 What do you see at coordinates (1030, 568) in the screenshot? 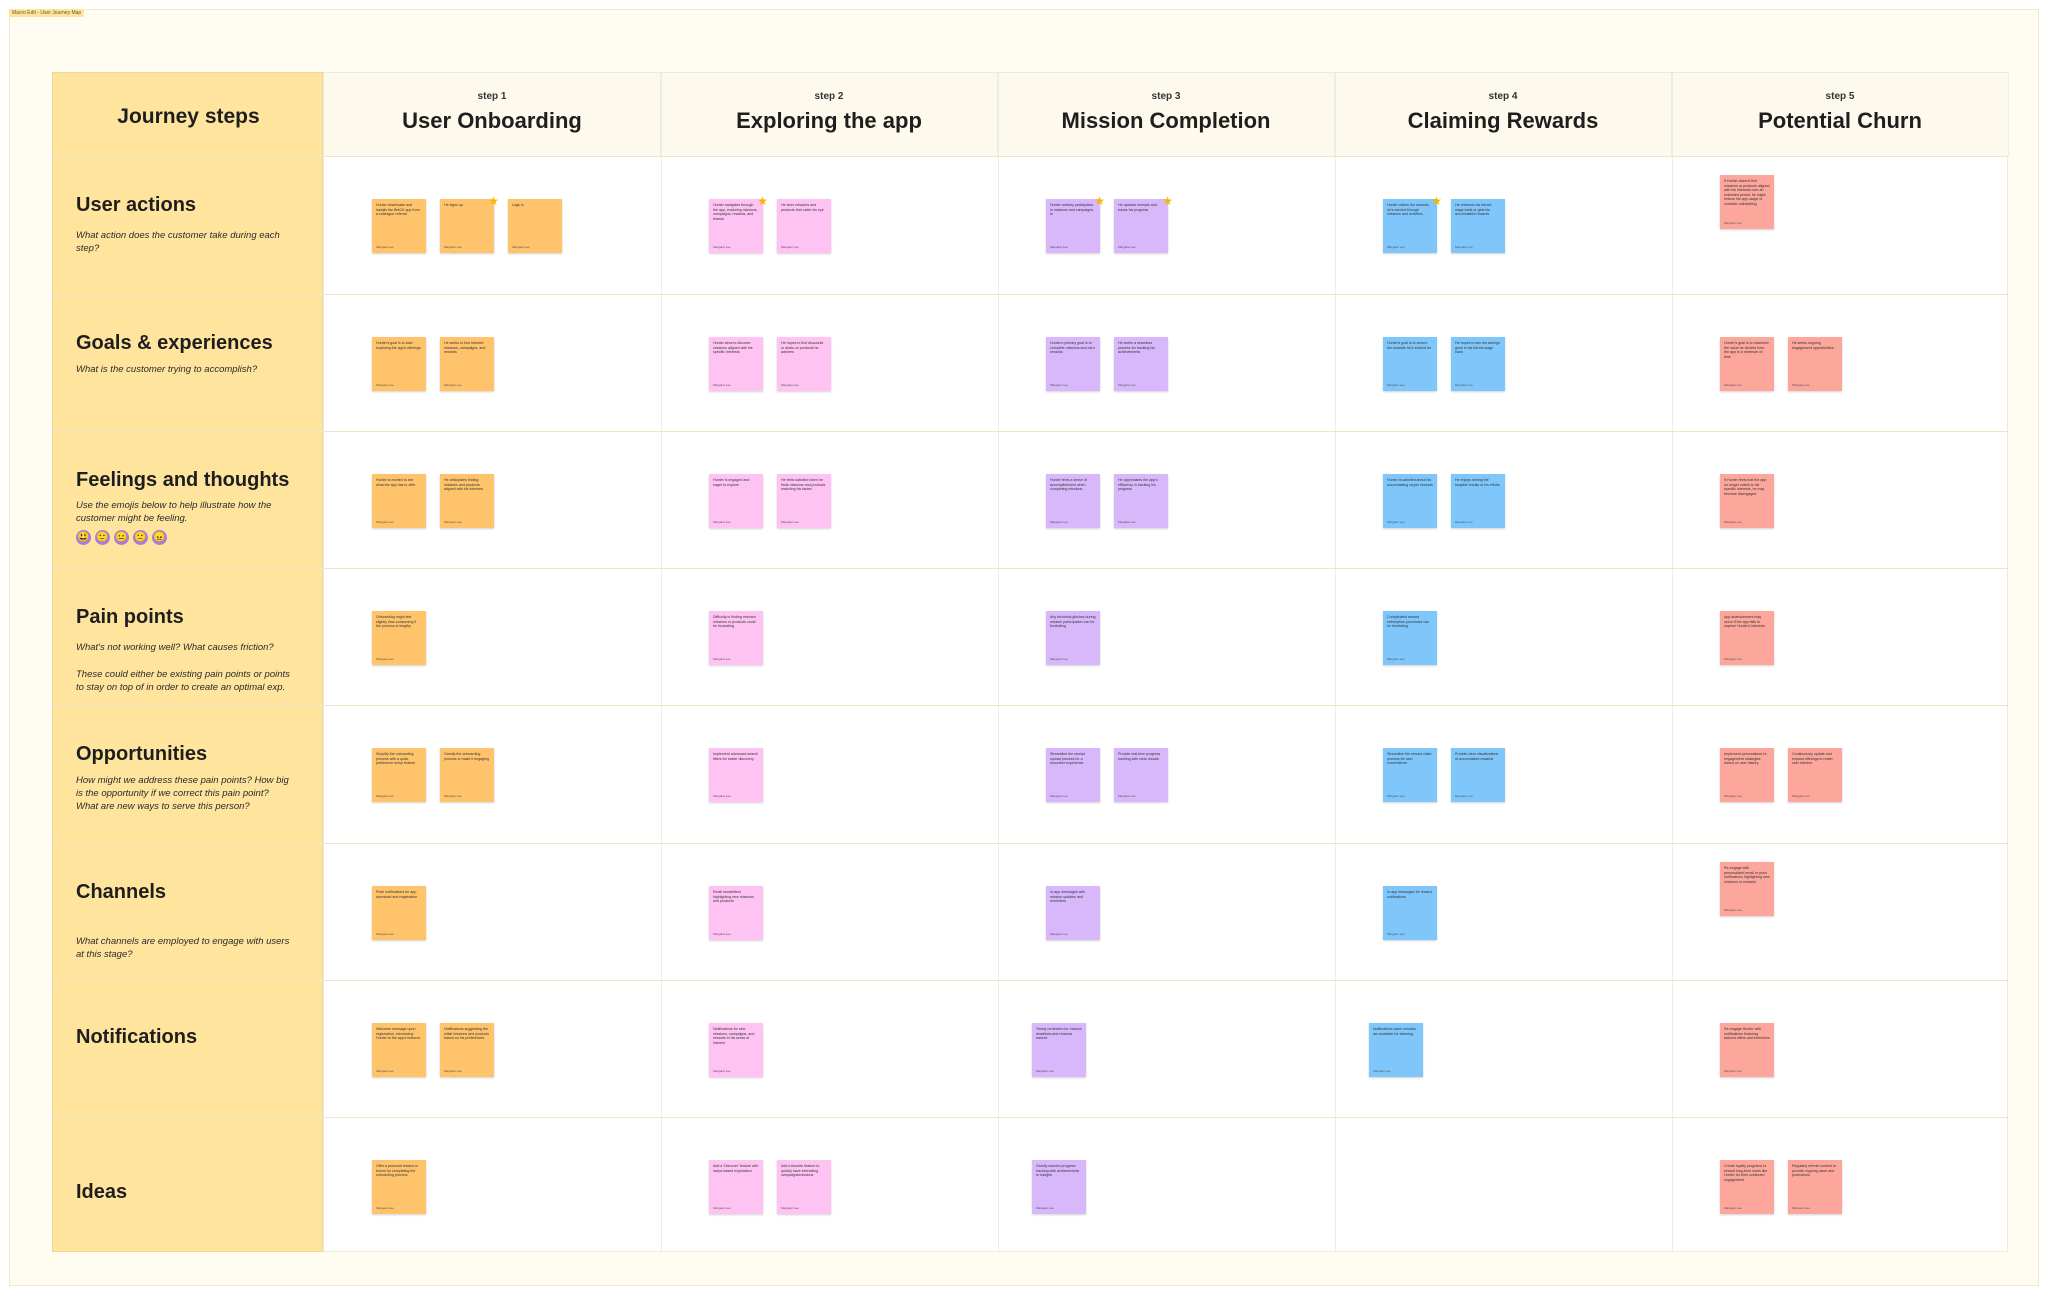
I see `row-divider` at bounding box center [1030, 568].